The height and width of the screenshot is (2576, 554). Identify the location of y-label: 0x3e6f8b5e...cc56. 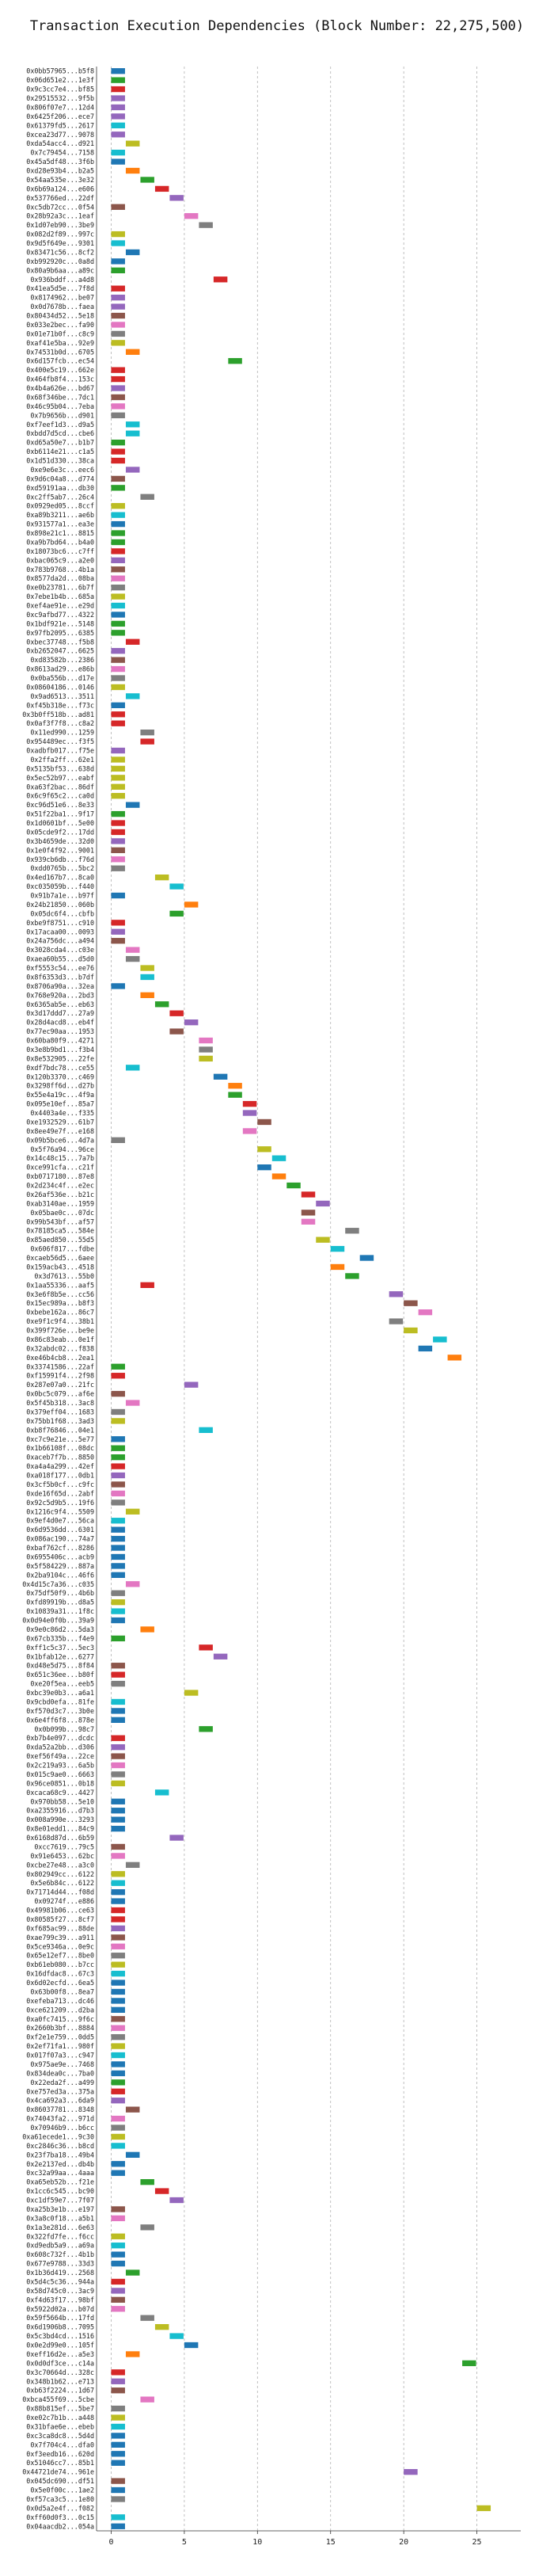
(60, 1294).